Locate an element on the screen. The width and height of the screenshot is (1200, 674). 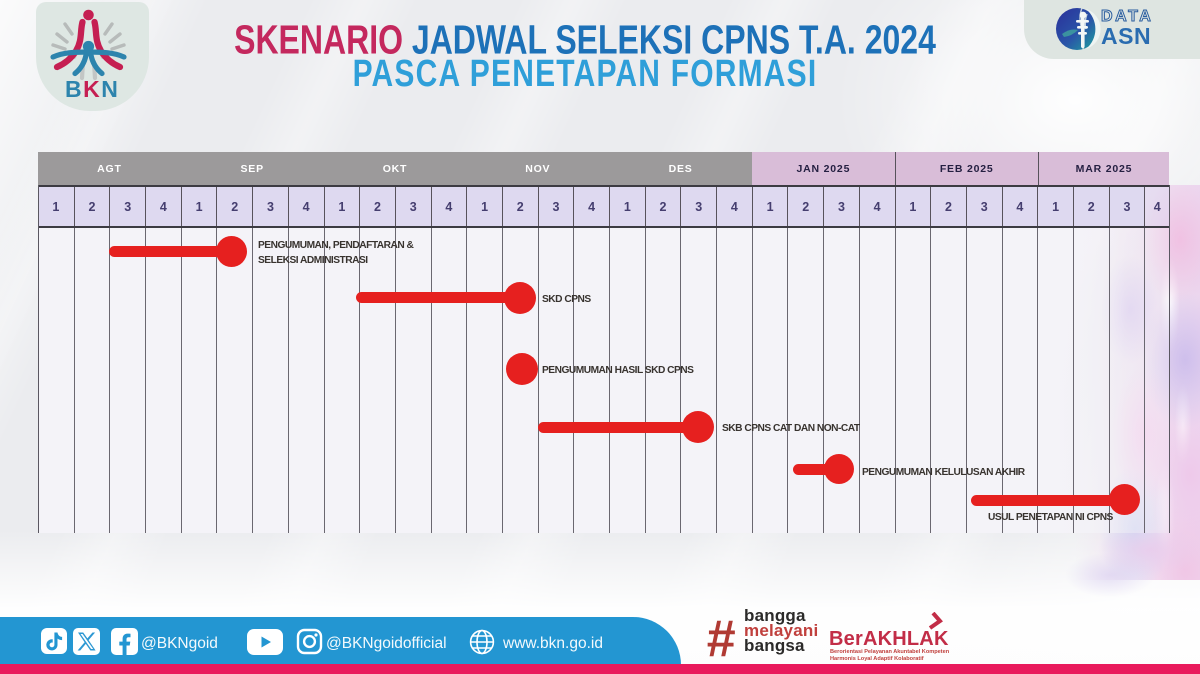
svg-text: @BKNgoid is located at coordinates (179, 643).